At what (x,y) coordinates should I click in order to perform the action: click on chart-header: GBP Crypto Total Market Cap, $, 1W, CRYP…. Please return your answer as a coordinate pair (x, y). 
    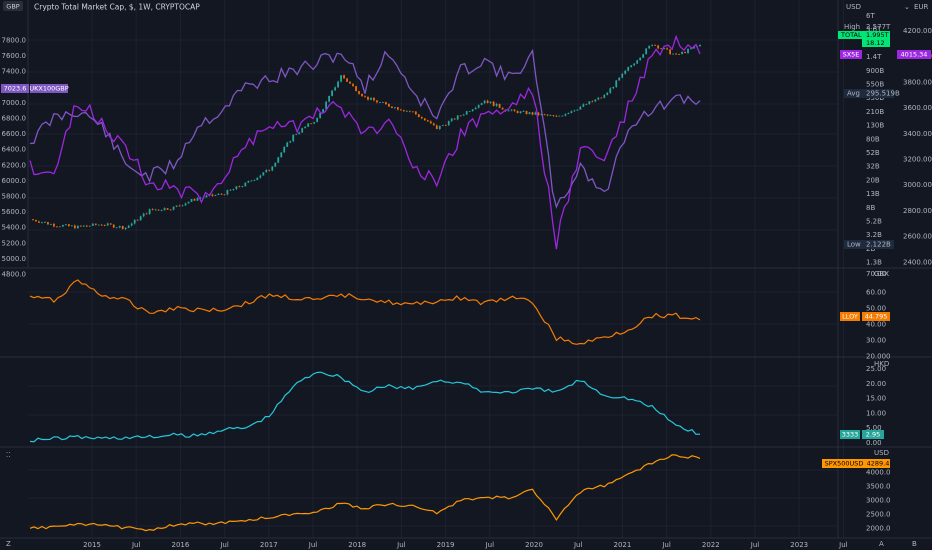
    Looking at the image, I should click on (466, 6).